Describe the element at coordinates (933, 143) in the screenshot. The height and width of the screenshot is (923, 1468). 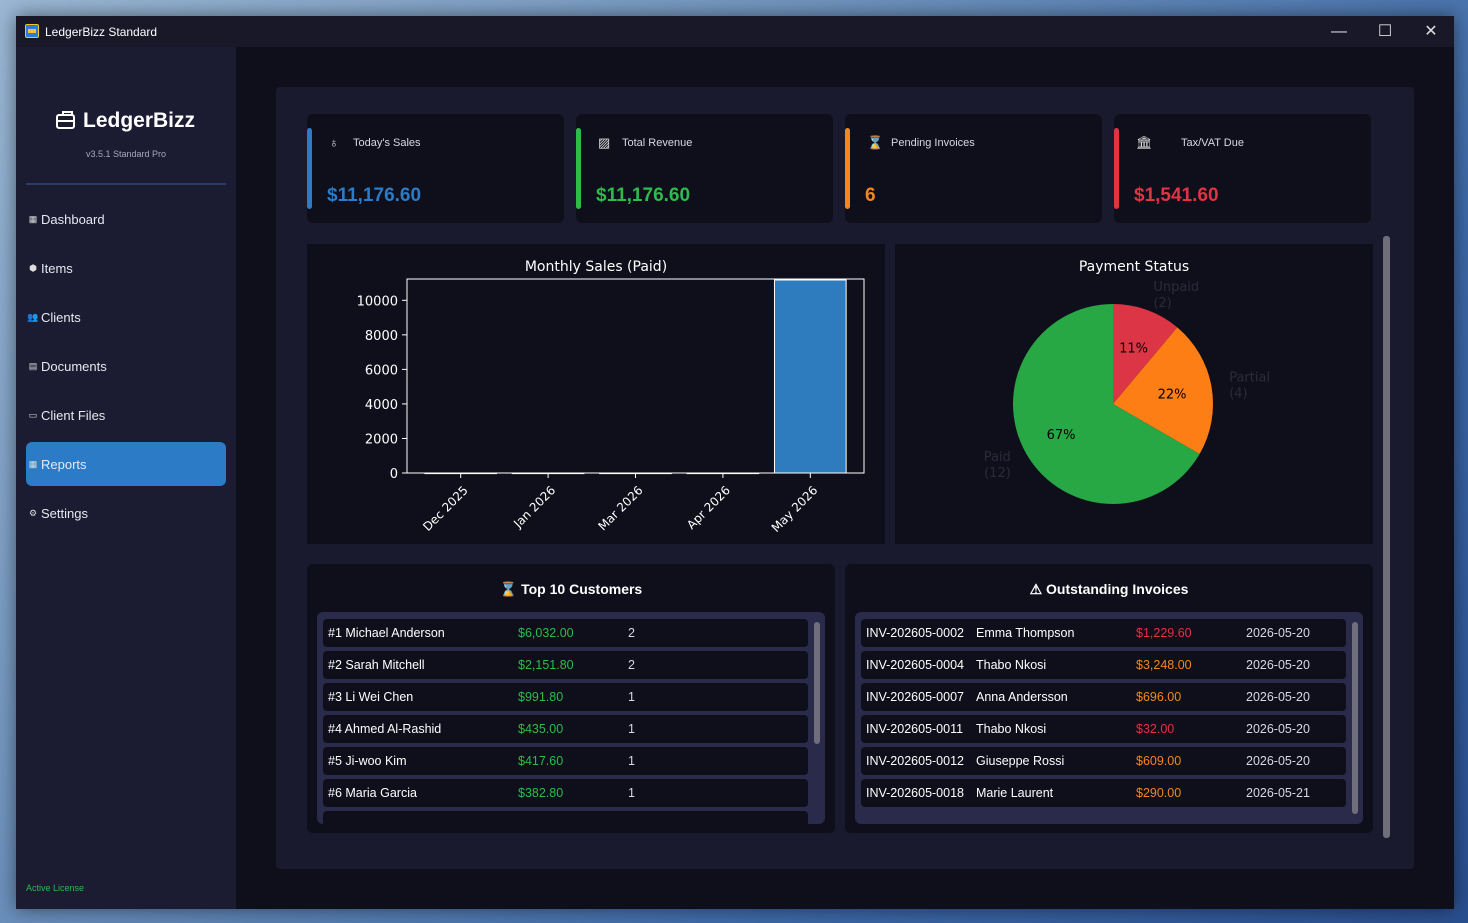
I see `card-label: Pending Invoices` at that location.